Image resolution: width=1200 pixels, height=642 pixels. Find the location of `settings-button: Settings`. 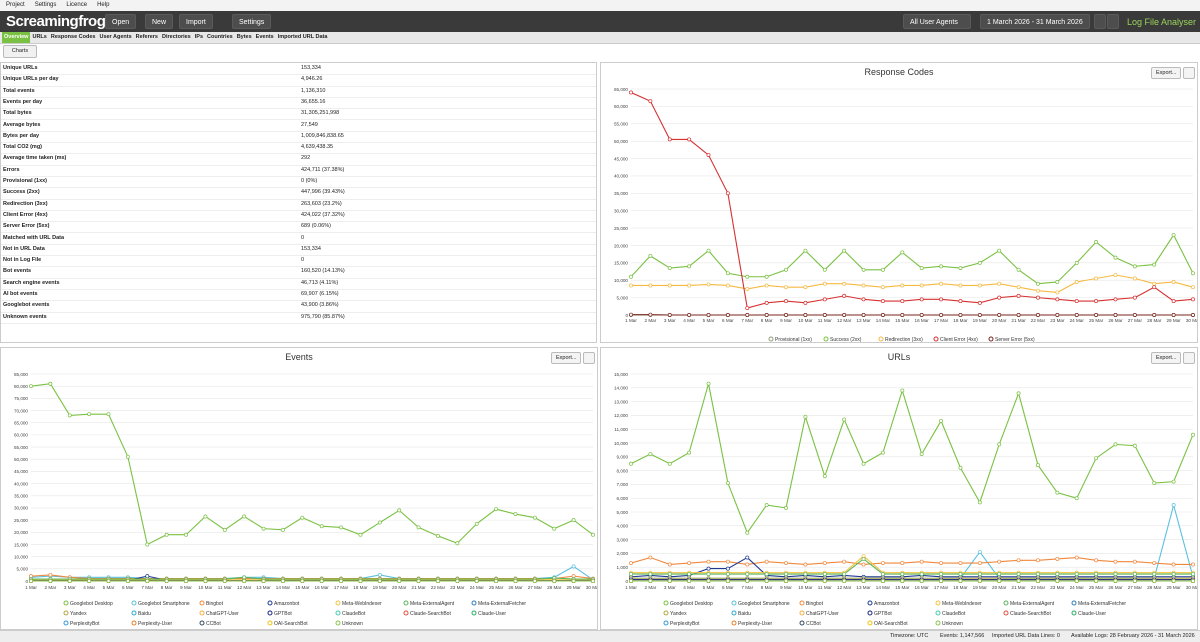

settings-button: Settings is located at coordinates (251, 21).